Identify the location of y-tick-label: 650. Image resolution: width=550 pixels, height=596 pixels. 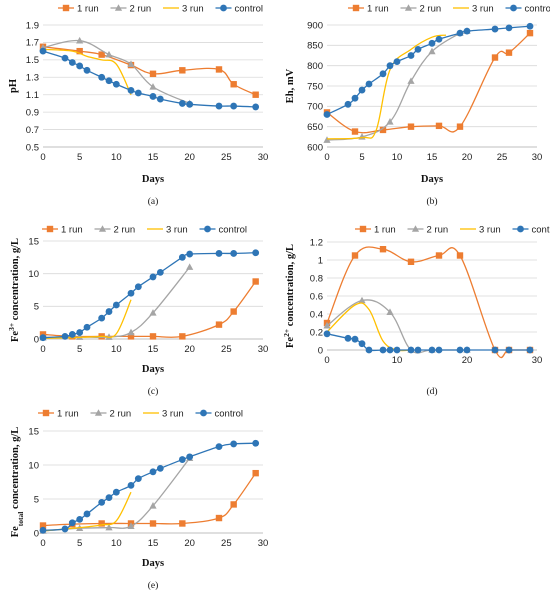
(315, 127).